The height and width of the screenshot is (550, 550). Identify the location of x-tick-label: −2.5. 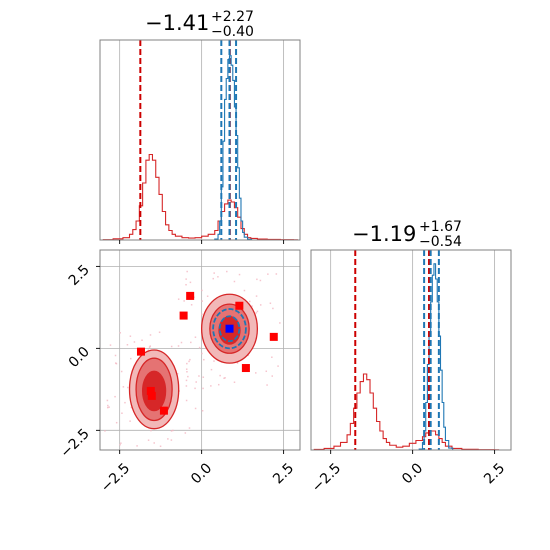
(326, 477).